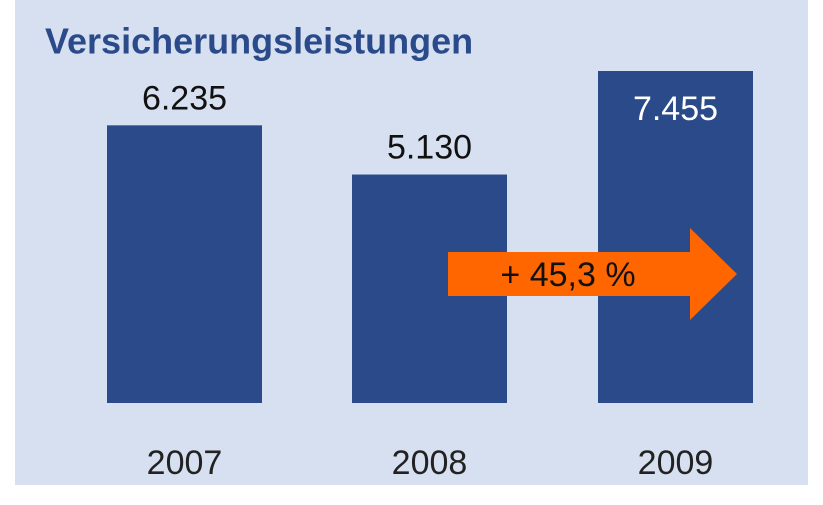 The height and width of the screenshot is (505, 823). Describe the element at coordinates (185, 463) in the screenshot. I see `x-tick-label: 2007` at that location.